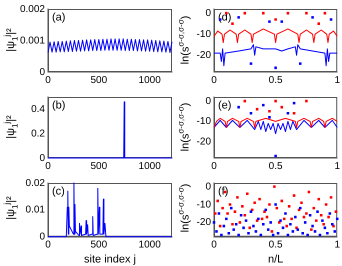 The width and height of the screenshot is (342, 266). I want to click on annotation: (b), so click(59, 106).